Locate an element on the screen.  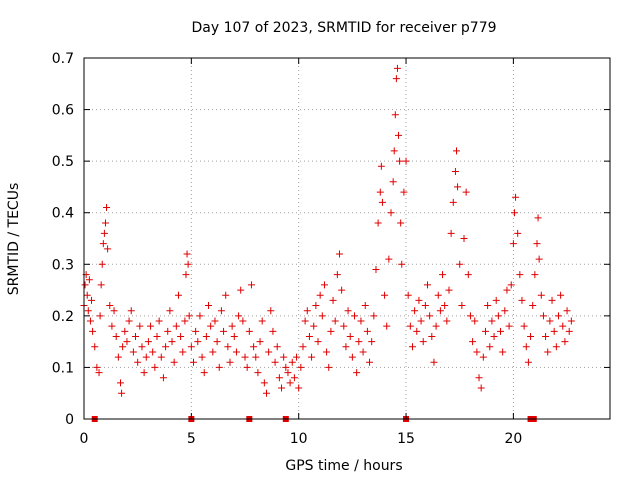
x-axis-title: GPS time / hours is located at coordinates (343, 466).